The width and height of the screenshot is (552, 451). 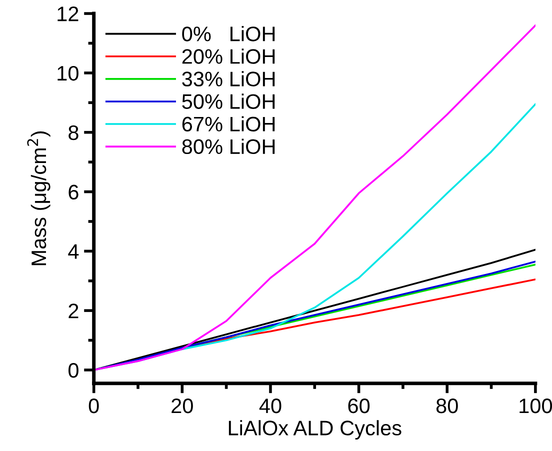 I want to click on y-tick-label: 6, so click(x=73, y=192).